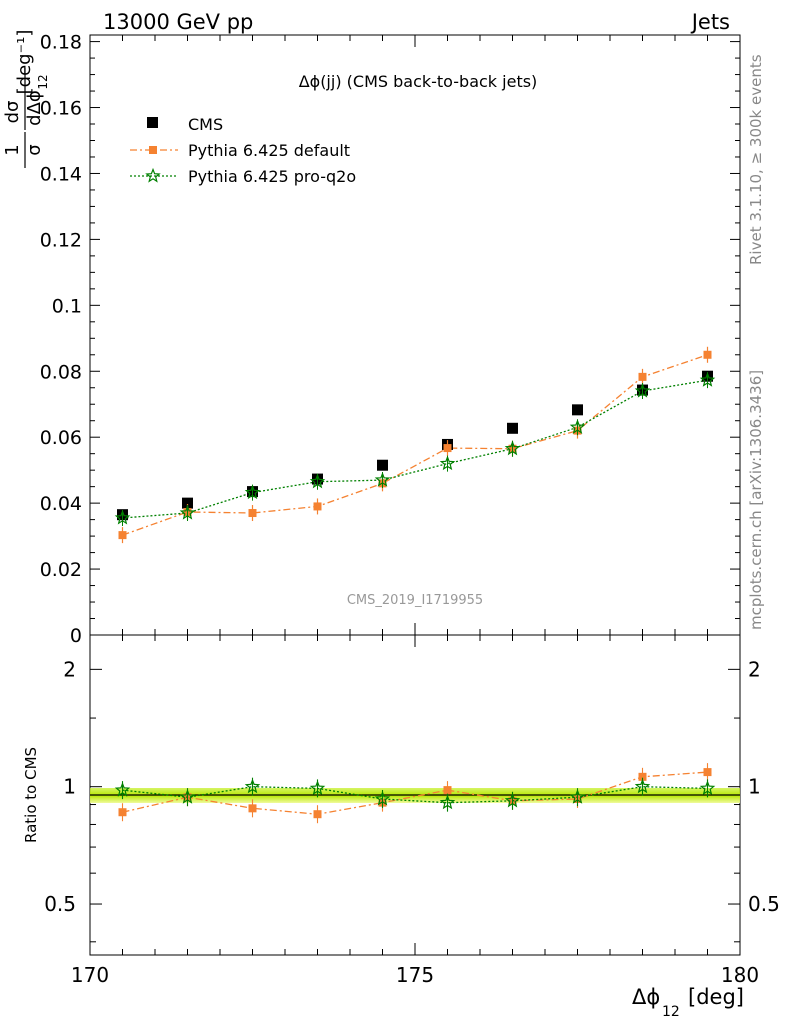 This screenshot has height=1024, width=786. What do you see at coordinates (754, 669) in the screenshot?
I see `ratio-y-tick-label-right: 2` at bounding box center [754, 669].